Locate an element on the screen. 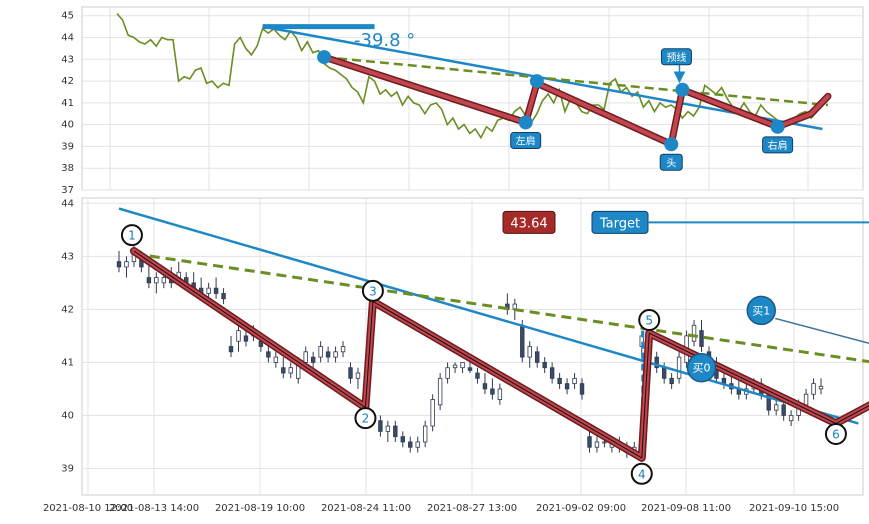 The width and height of the screenshot is (869, 524). top-marker-badge-1: 头 is located at coordinates (671, 162).